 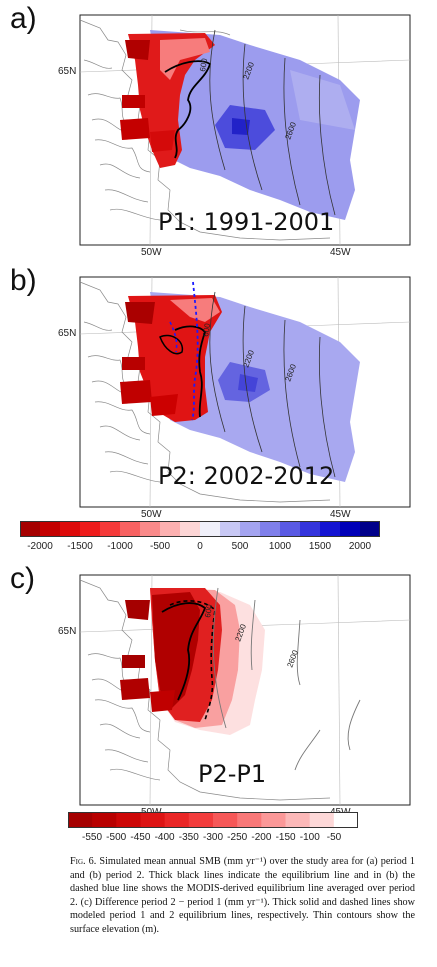 I want to click on panel-letter-a: a), so click(x=23, y=18).